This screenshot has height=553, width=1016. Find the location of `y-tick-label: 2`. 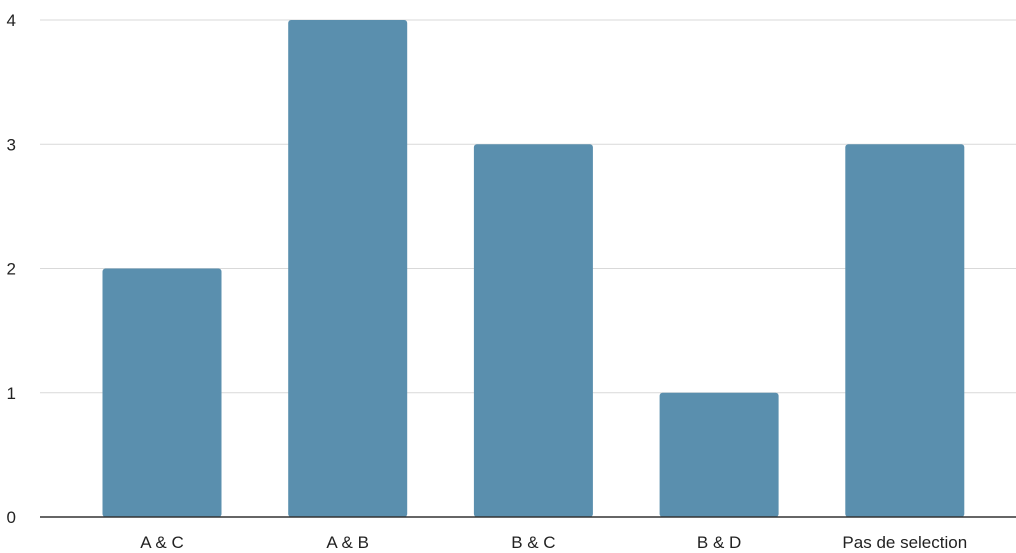

y-tick-label: 2 is located at coordinates (11, 269).